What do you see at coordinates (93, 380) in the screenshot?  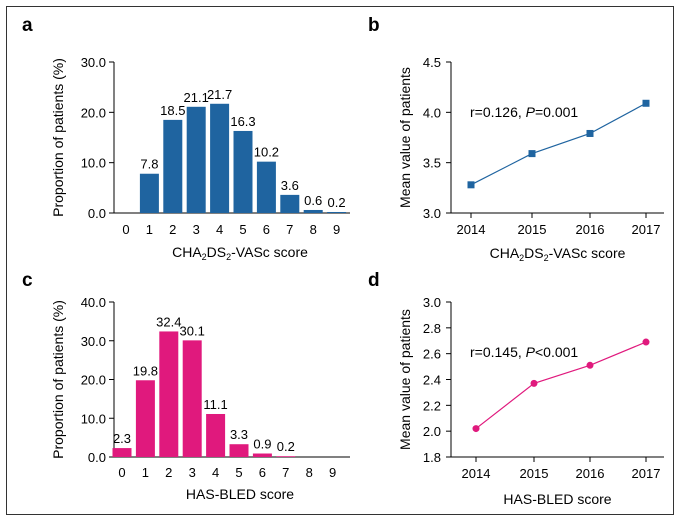 I see `y-tick-label: 20.0` at bounding box center [93, 380].